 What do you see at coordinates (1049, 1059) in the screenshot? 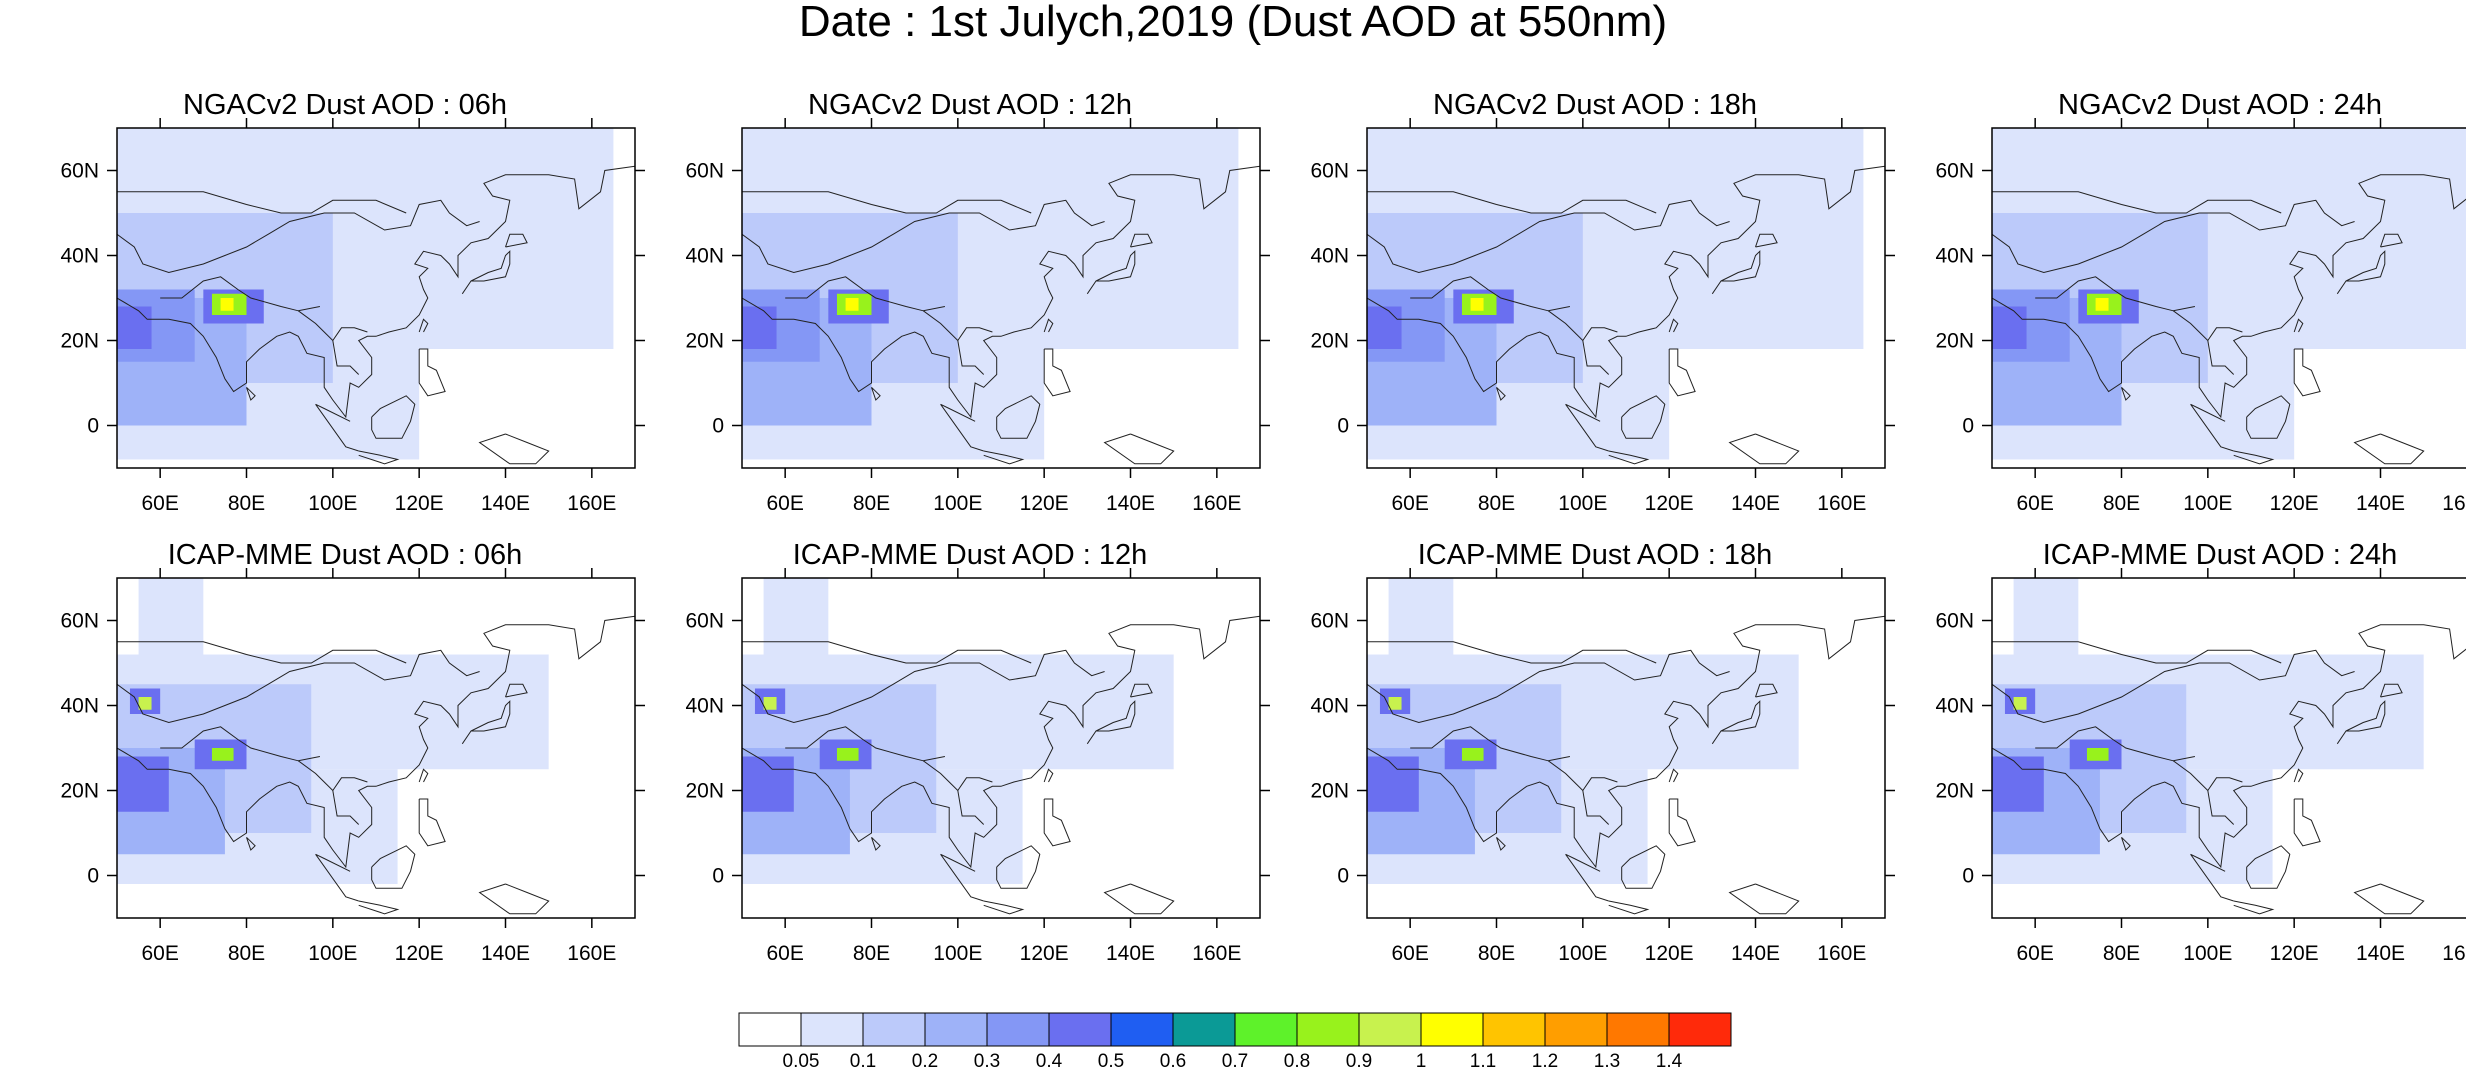
I see `colorbar-label: 0.4` at bounding box center [1049, 1059].